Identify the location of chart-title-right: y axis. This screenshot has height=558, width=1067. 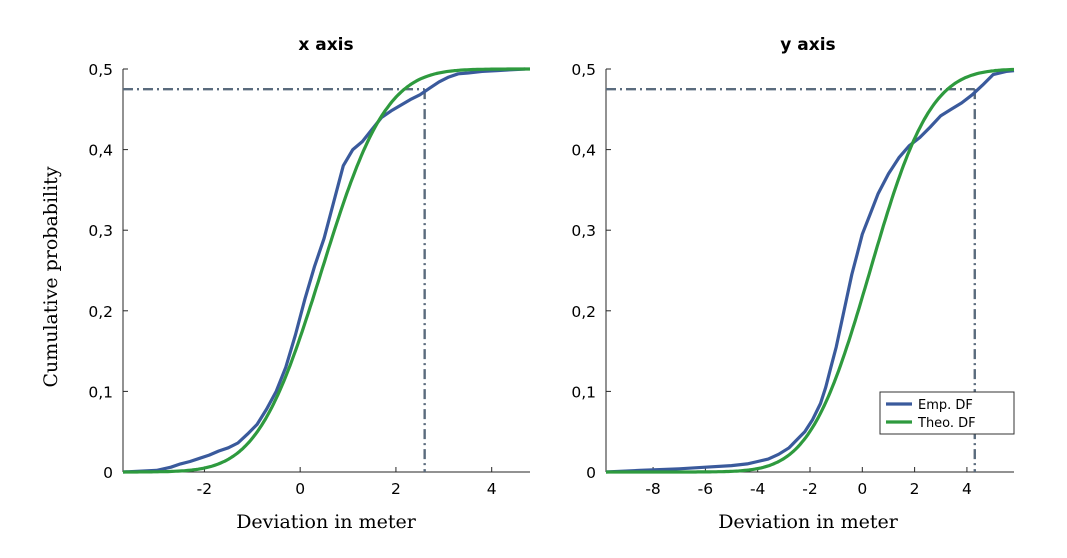
(807, 45).